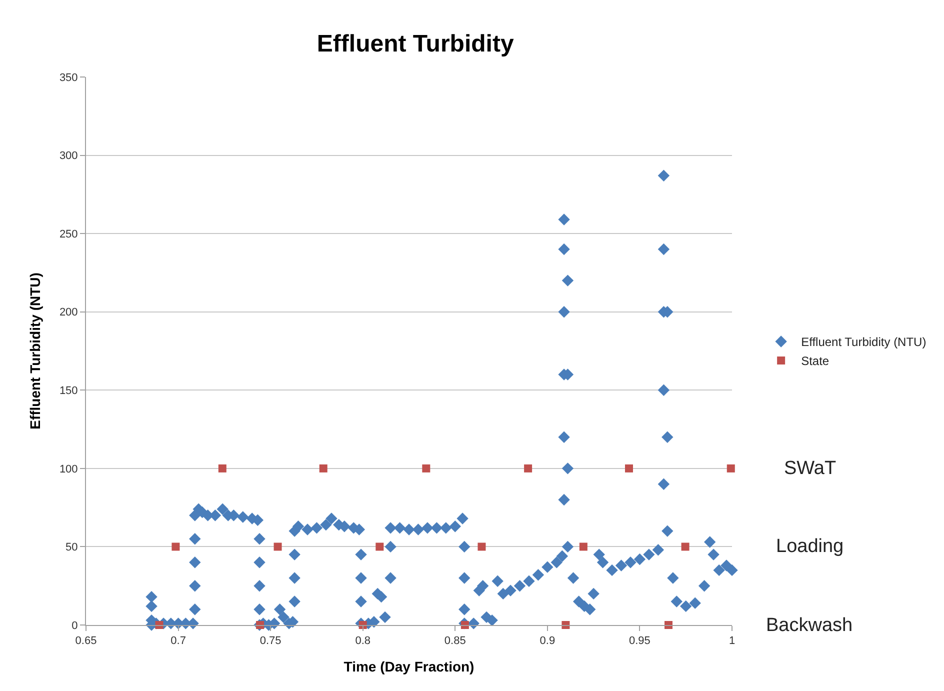 This screenshot has width=944, height=691. What do you see at coordinates (68, 234) in the screenshot?
I see `y-tick-label: 250` at bounding box center [68, 234].